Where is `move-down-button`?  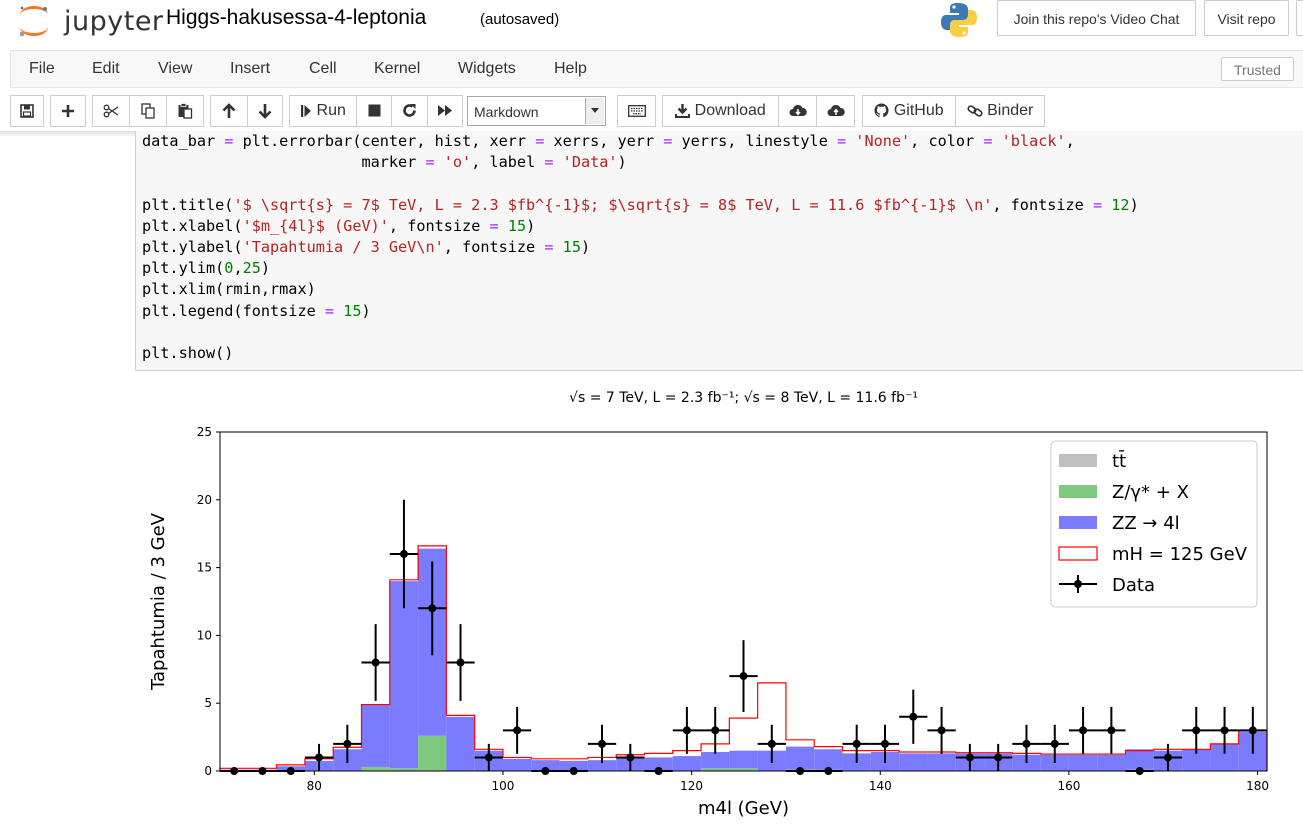 move-down-button is located at coordinates (265, 111).